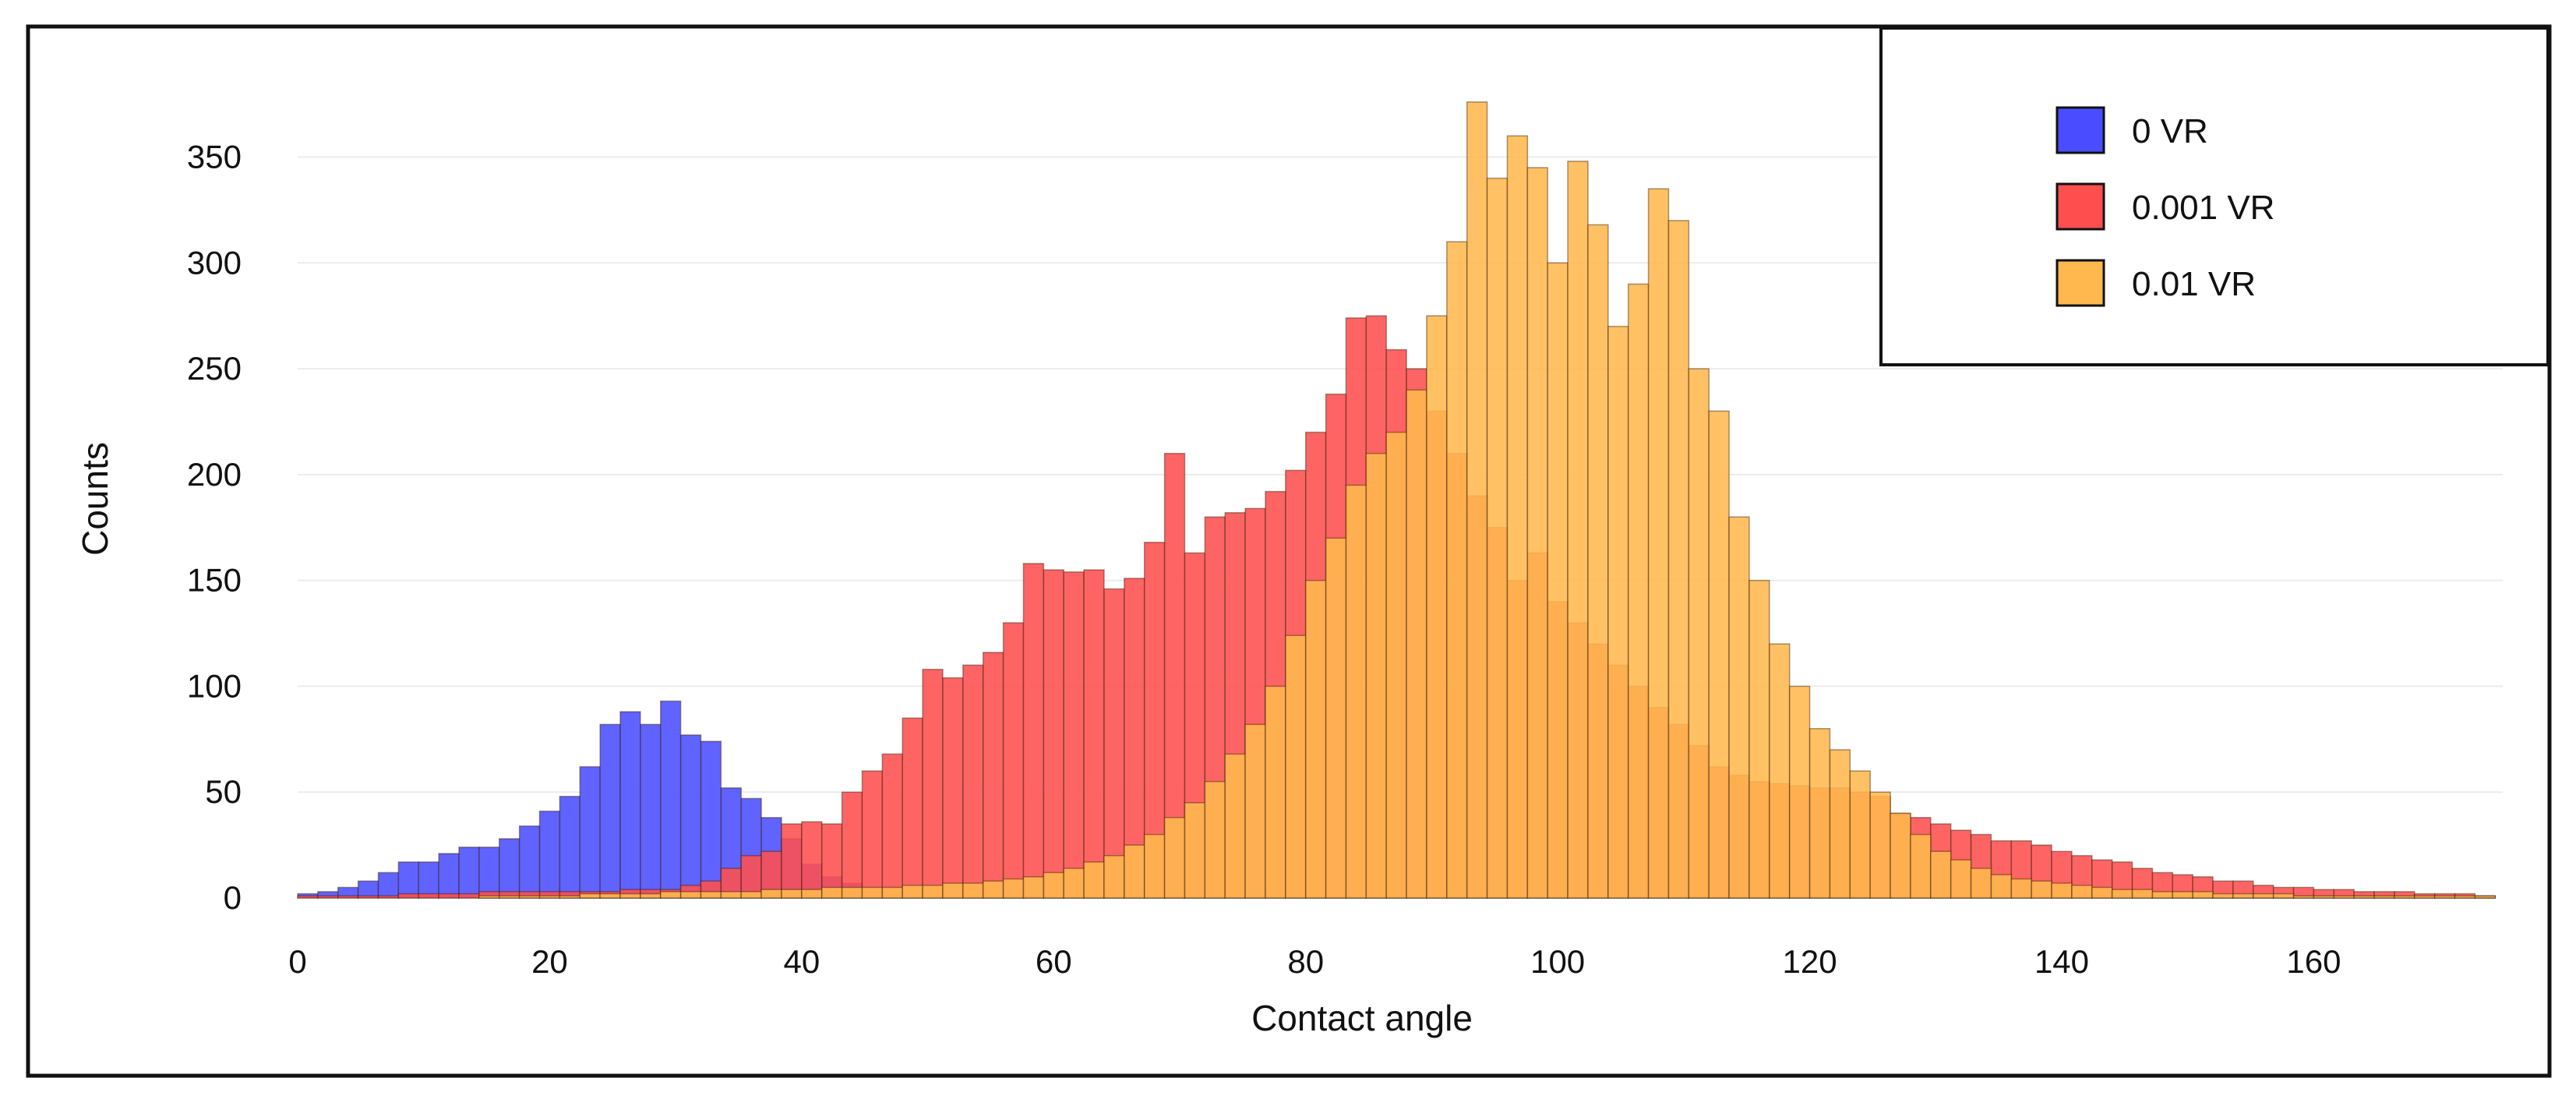  Describe the element at coordinates (223, 791) in the screenshot. I see `y-tick-label: 50` at that location.